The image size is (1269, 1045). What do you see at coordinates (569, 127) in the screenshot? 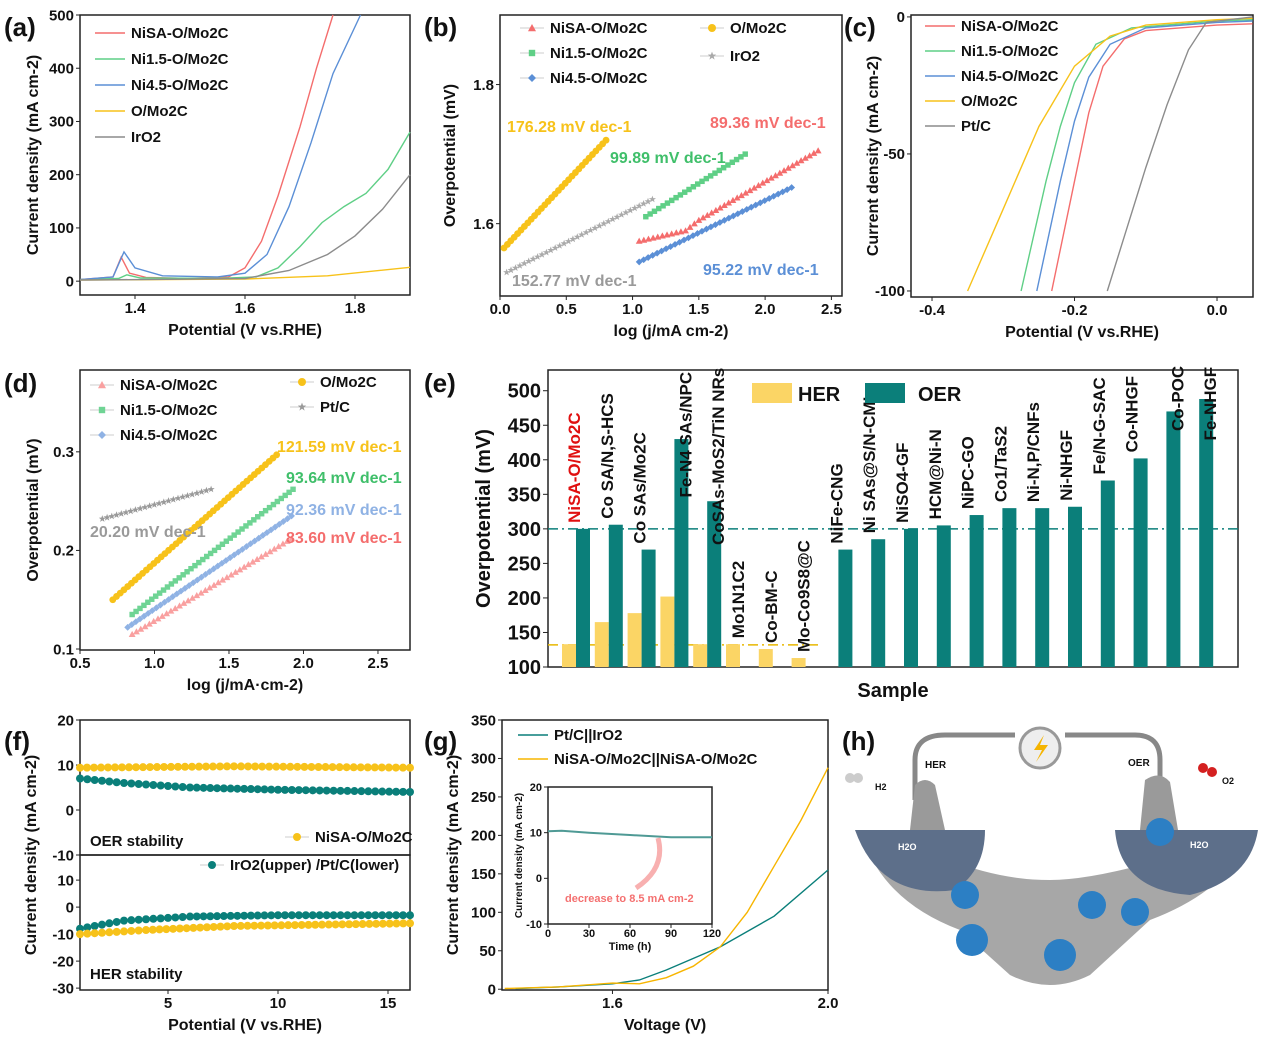
I see `slope-annotation: 176.28 mV dec-1` at bounding box center [569, 127].